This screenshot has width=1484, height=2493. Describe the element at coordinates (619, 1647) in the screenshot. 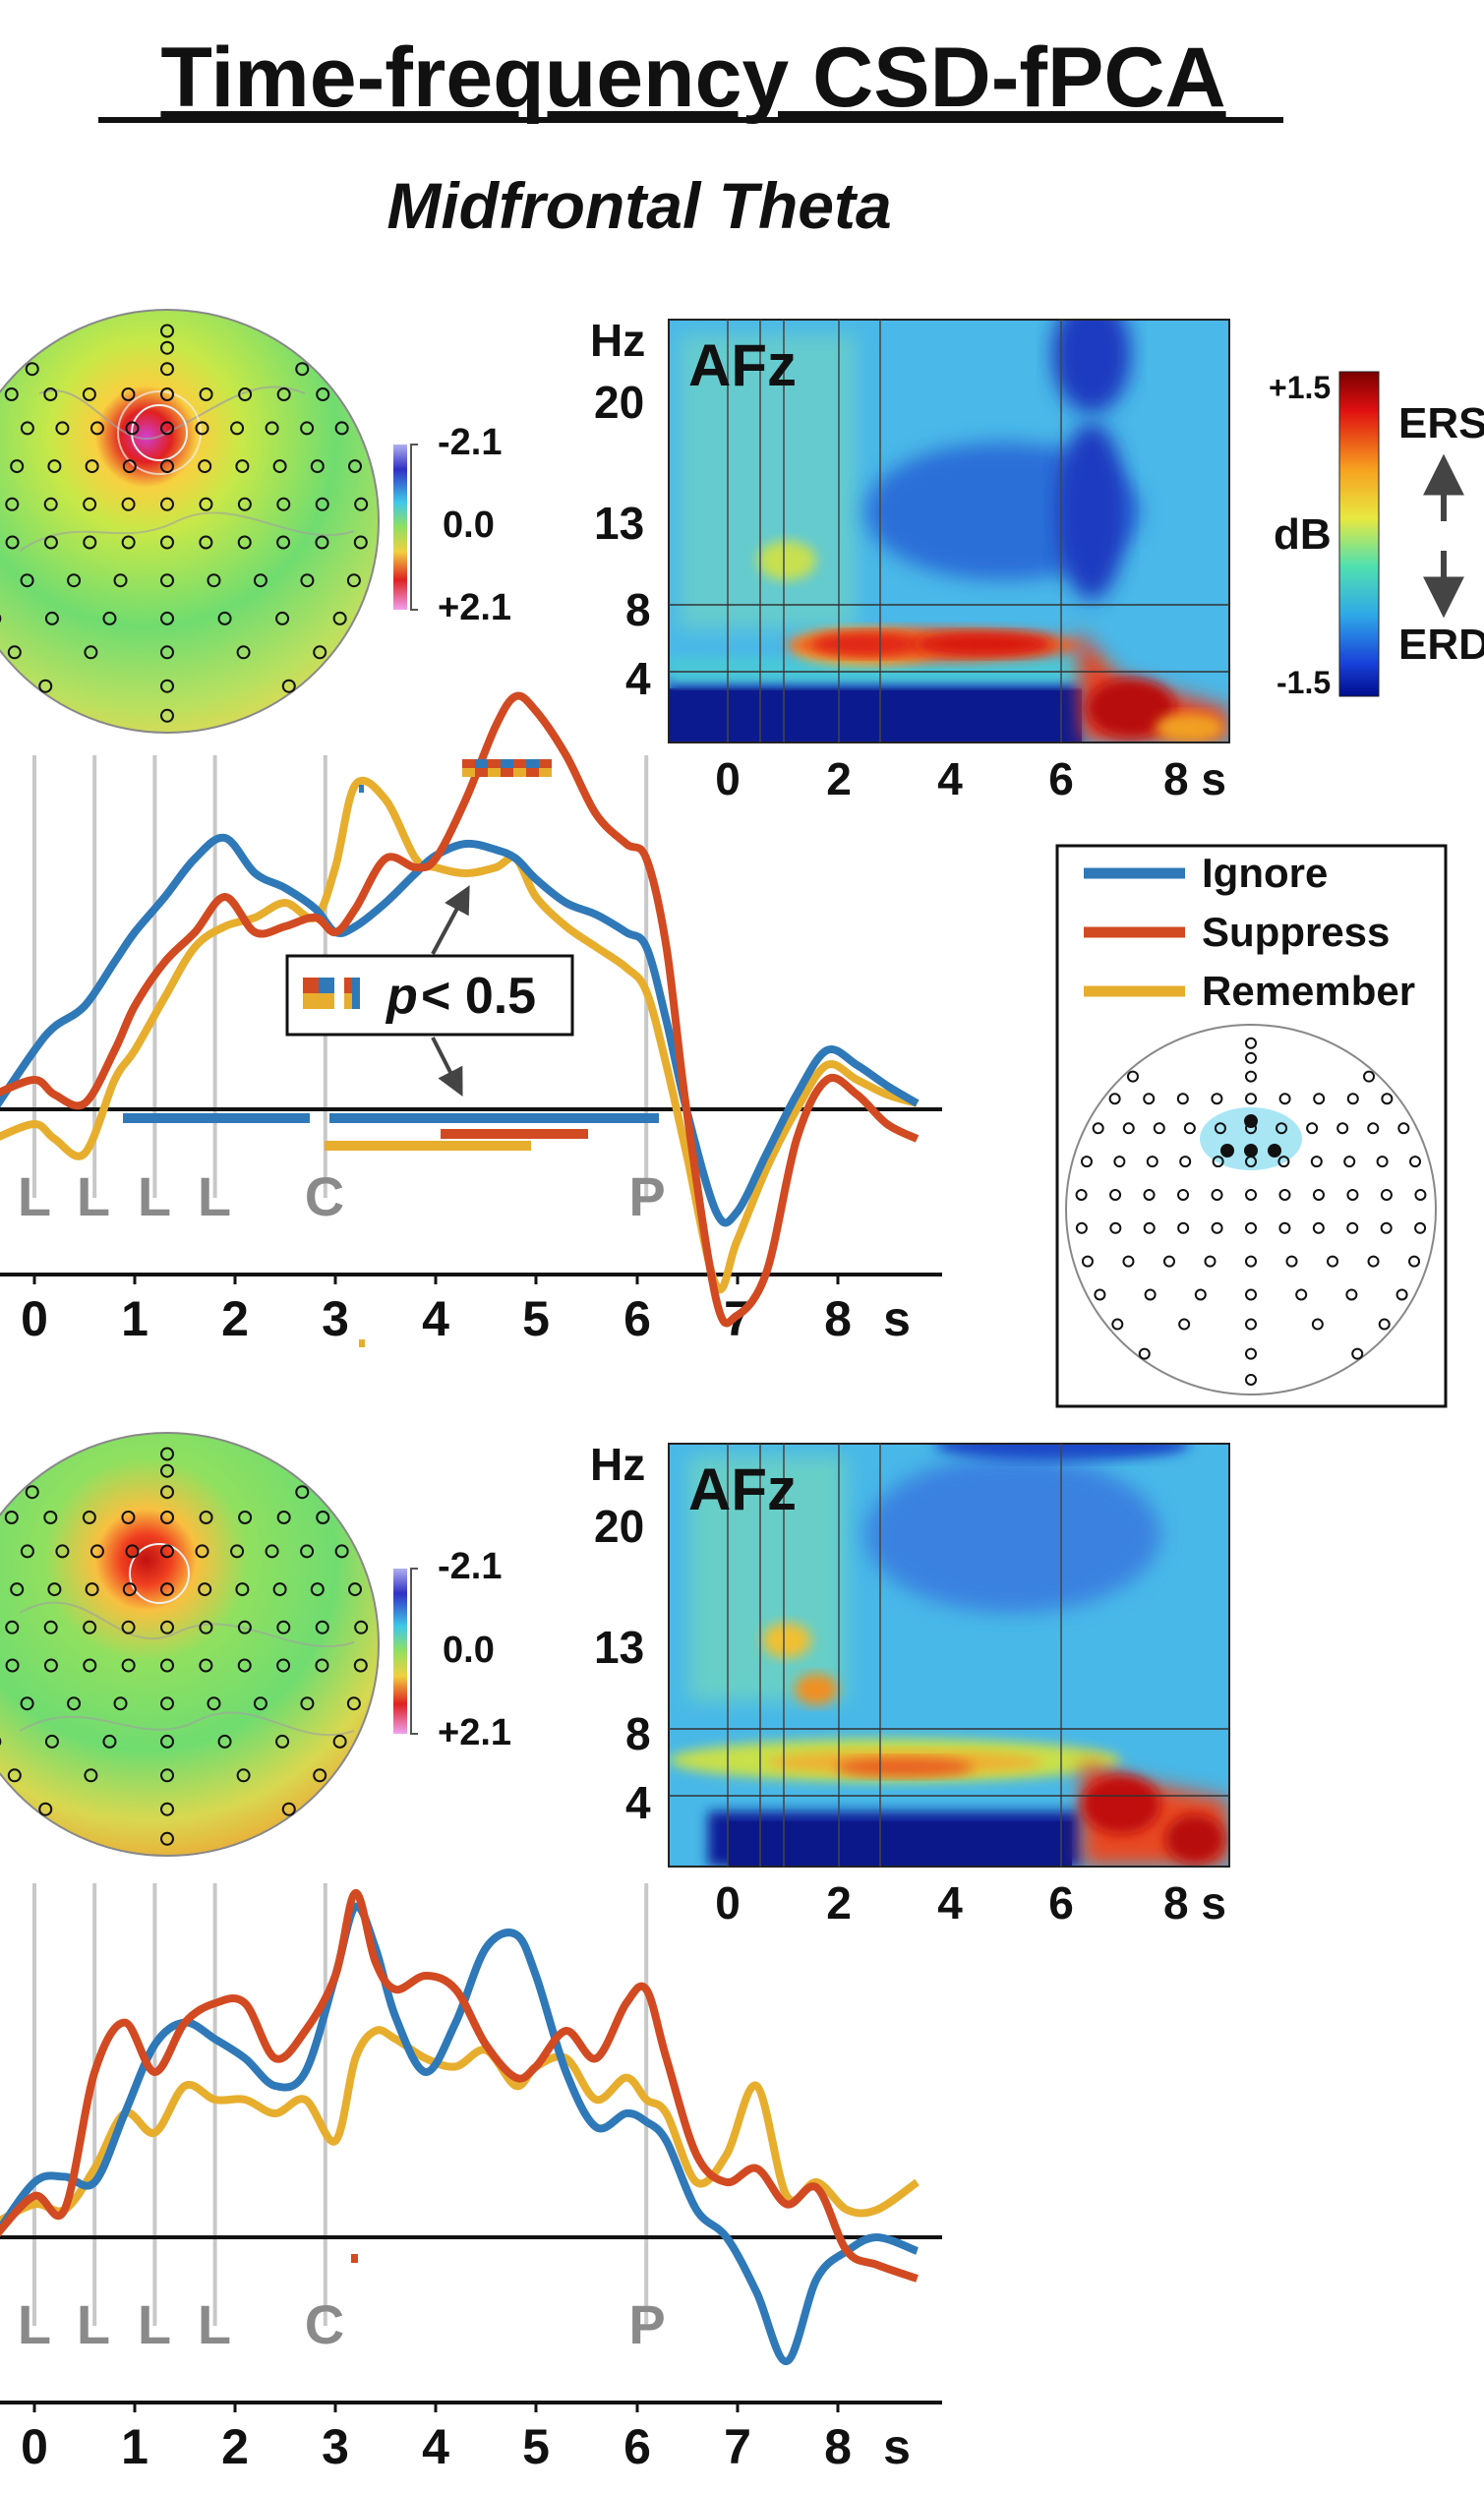

I see `spec-ytick-13-b: 13` at that location.